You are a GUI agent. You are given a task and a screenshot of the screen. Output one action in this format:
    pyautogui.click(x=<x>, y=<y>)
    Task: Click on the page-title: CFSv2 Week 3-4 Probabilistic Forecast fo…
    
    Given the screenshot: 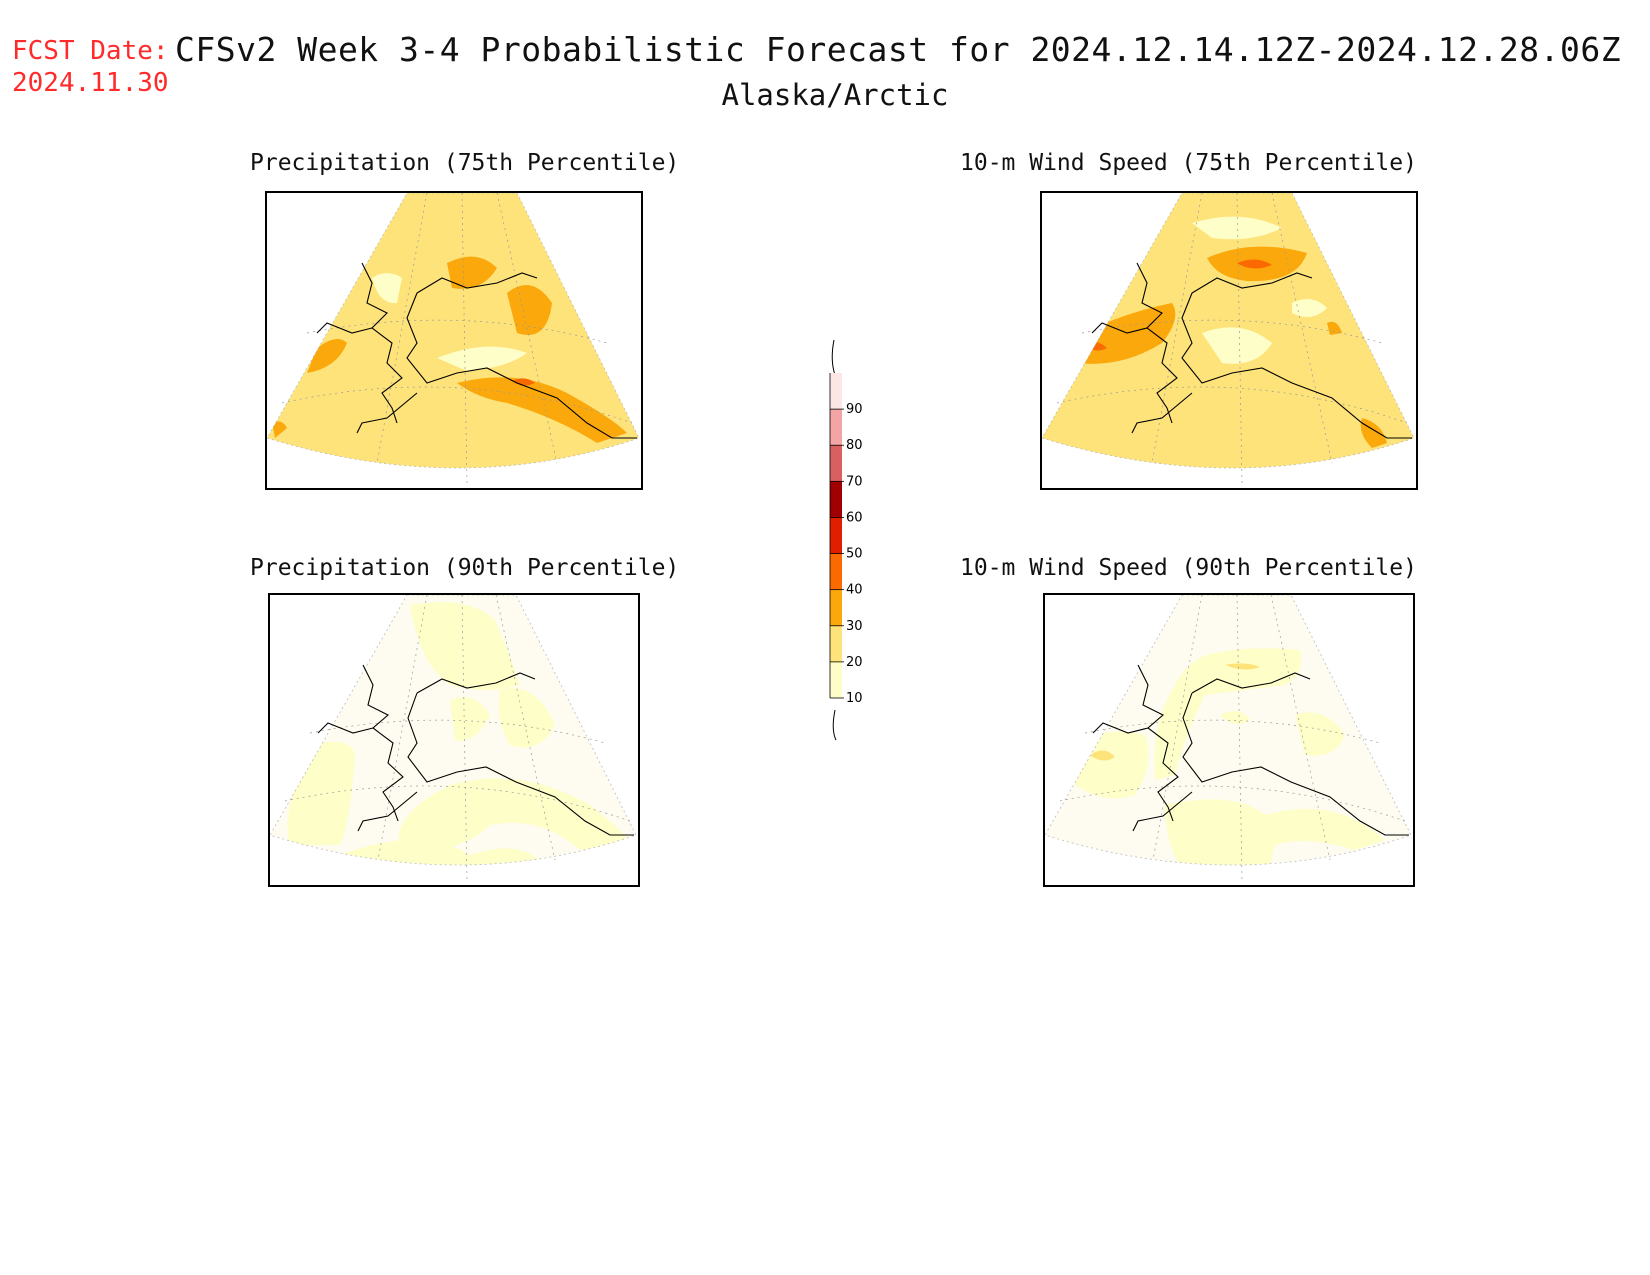 What is the action you would take?
    pyautogui.click(x=898, y=49)
    